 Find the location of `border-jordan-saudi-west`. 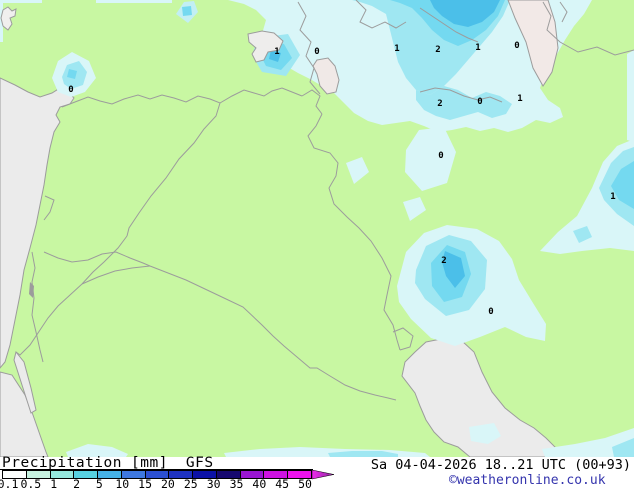

border-jordan-saudi-west is located at coordinates (49, 319).